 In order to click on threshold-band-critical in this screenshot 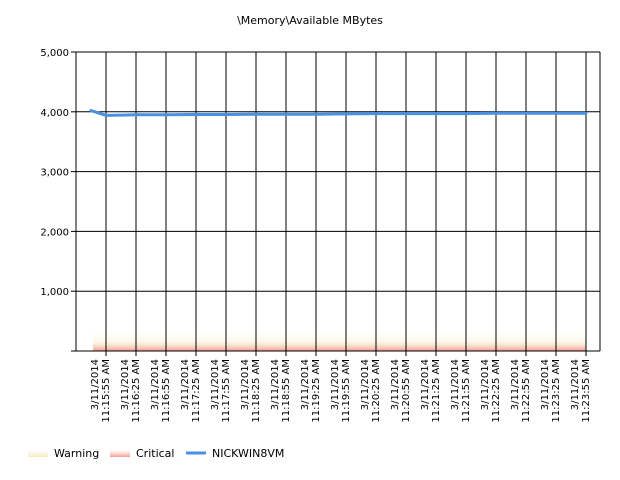, I will do `click(339, 345)`.